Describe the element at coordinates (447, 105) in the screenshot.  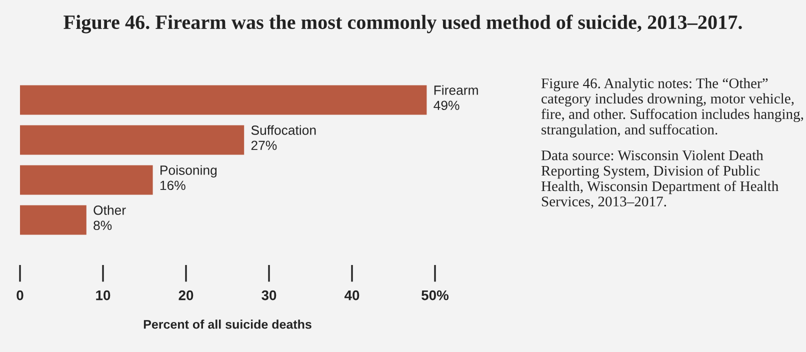
I see `data-label: 49%` at that location.